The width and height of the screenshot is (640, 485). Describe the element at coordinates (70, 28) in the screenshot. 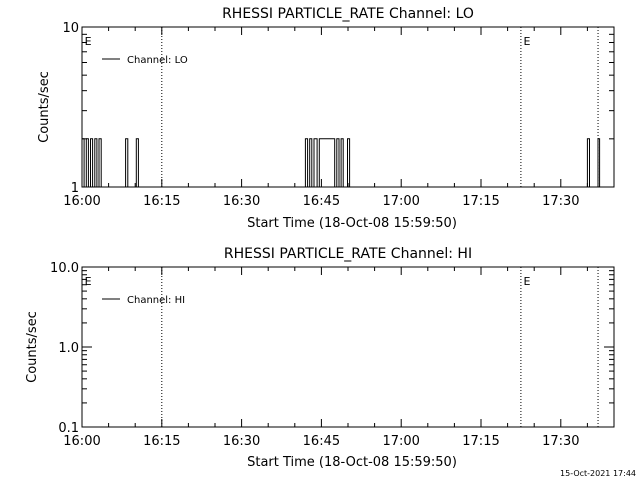

I see `y-tick-label: 10` at that location.